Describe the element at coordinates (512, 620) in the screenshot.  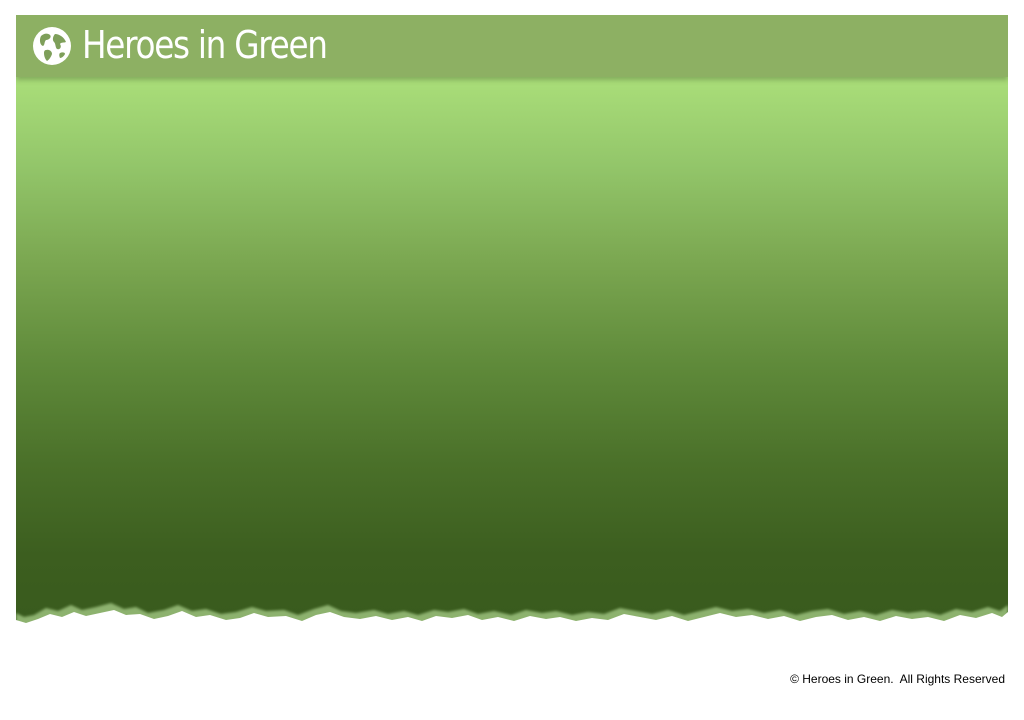
I see `torn-paper-edge` at that location.